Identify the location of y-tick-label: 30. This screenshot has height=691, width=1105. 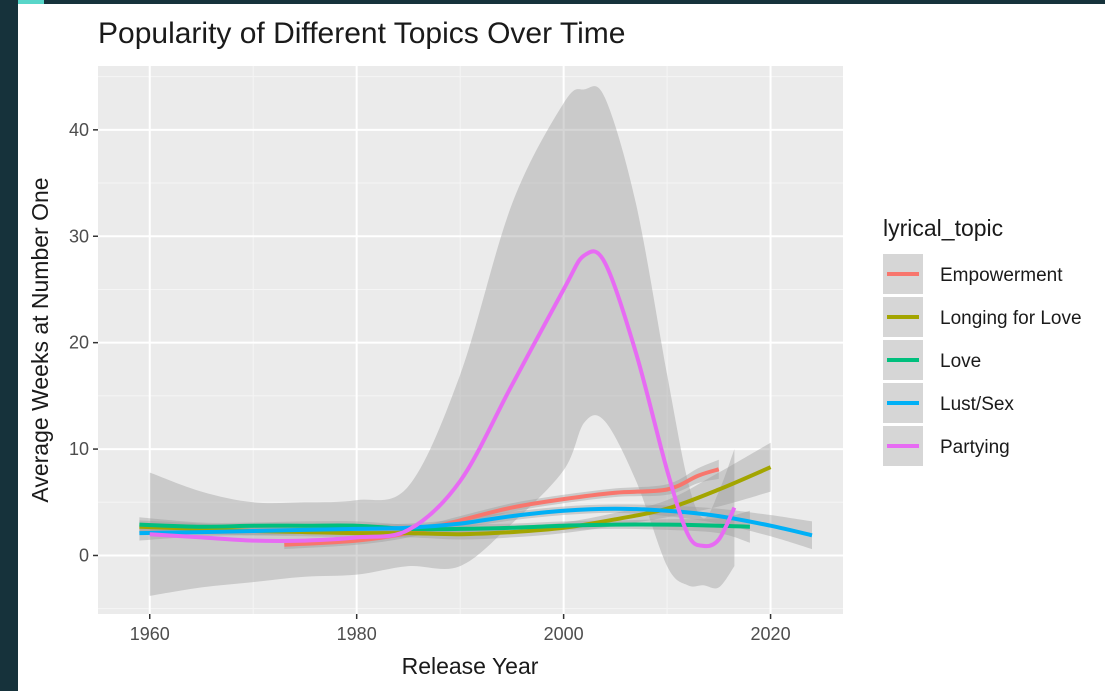
(79, 236).